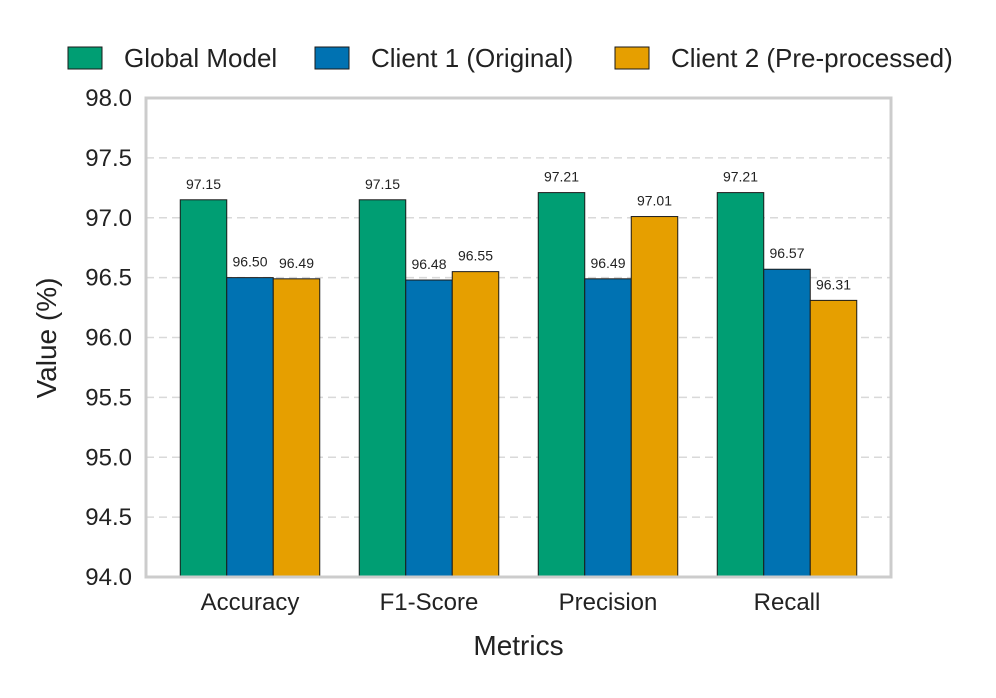 Image resolution: width=996 pixels, height=698 pixels. What do you see at coordinates (108, 278) in the screenshot?
I see `y-tick-label: 96.5` at bounding box center [108, 278].